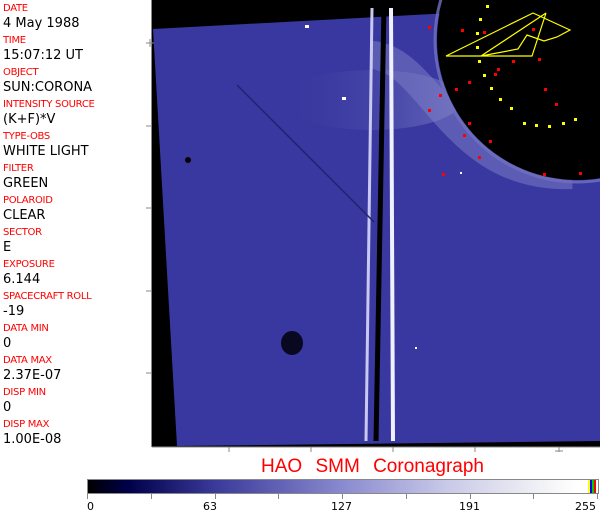 This screenshot has width=600, height=513. What do you see at coordinates (48, 87) in the screenshot?
I see `info-value: SUN:CORONA` at bounding box center [48, 87].